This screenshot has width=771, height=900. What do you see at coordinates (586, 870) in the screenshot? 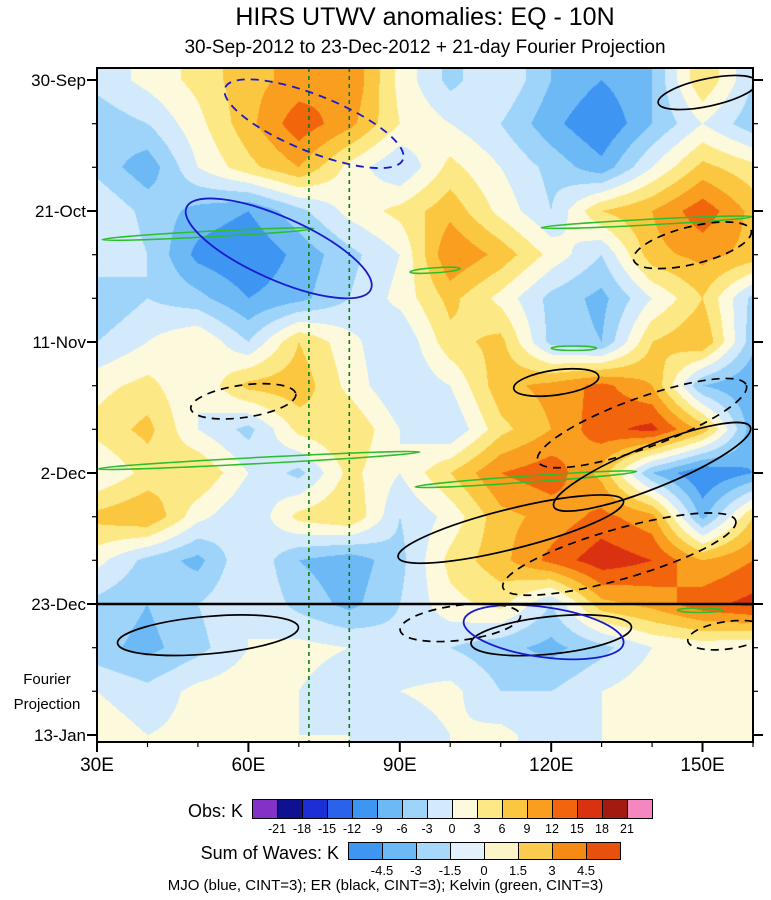
I see `colorbar-tick-label: 4.5` at bounding box center [586, 870].